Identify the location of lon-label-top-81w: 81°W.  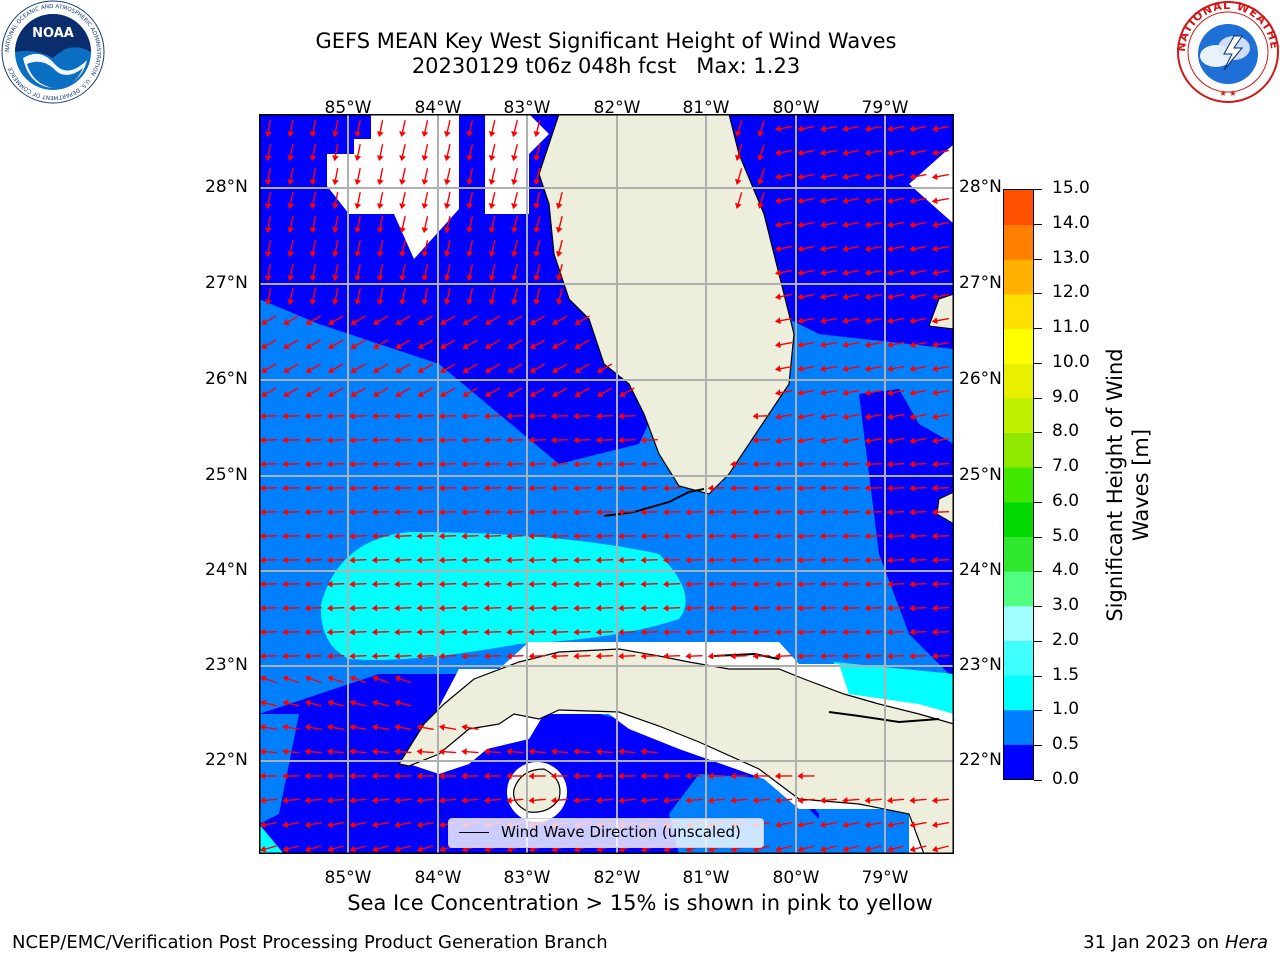
(706, 108).